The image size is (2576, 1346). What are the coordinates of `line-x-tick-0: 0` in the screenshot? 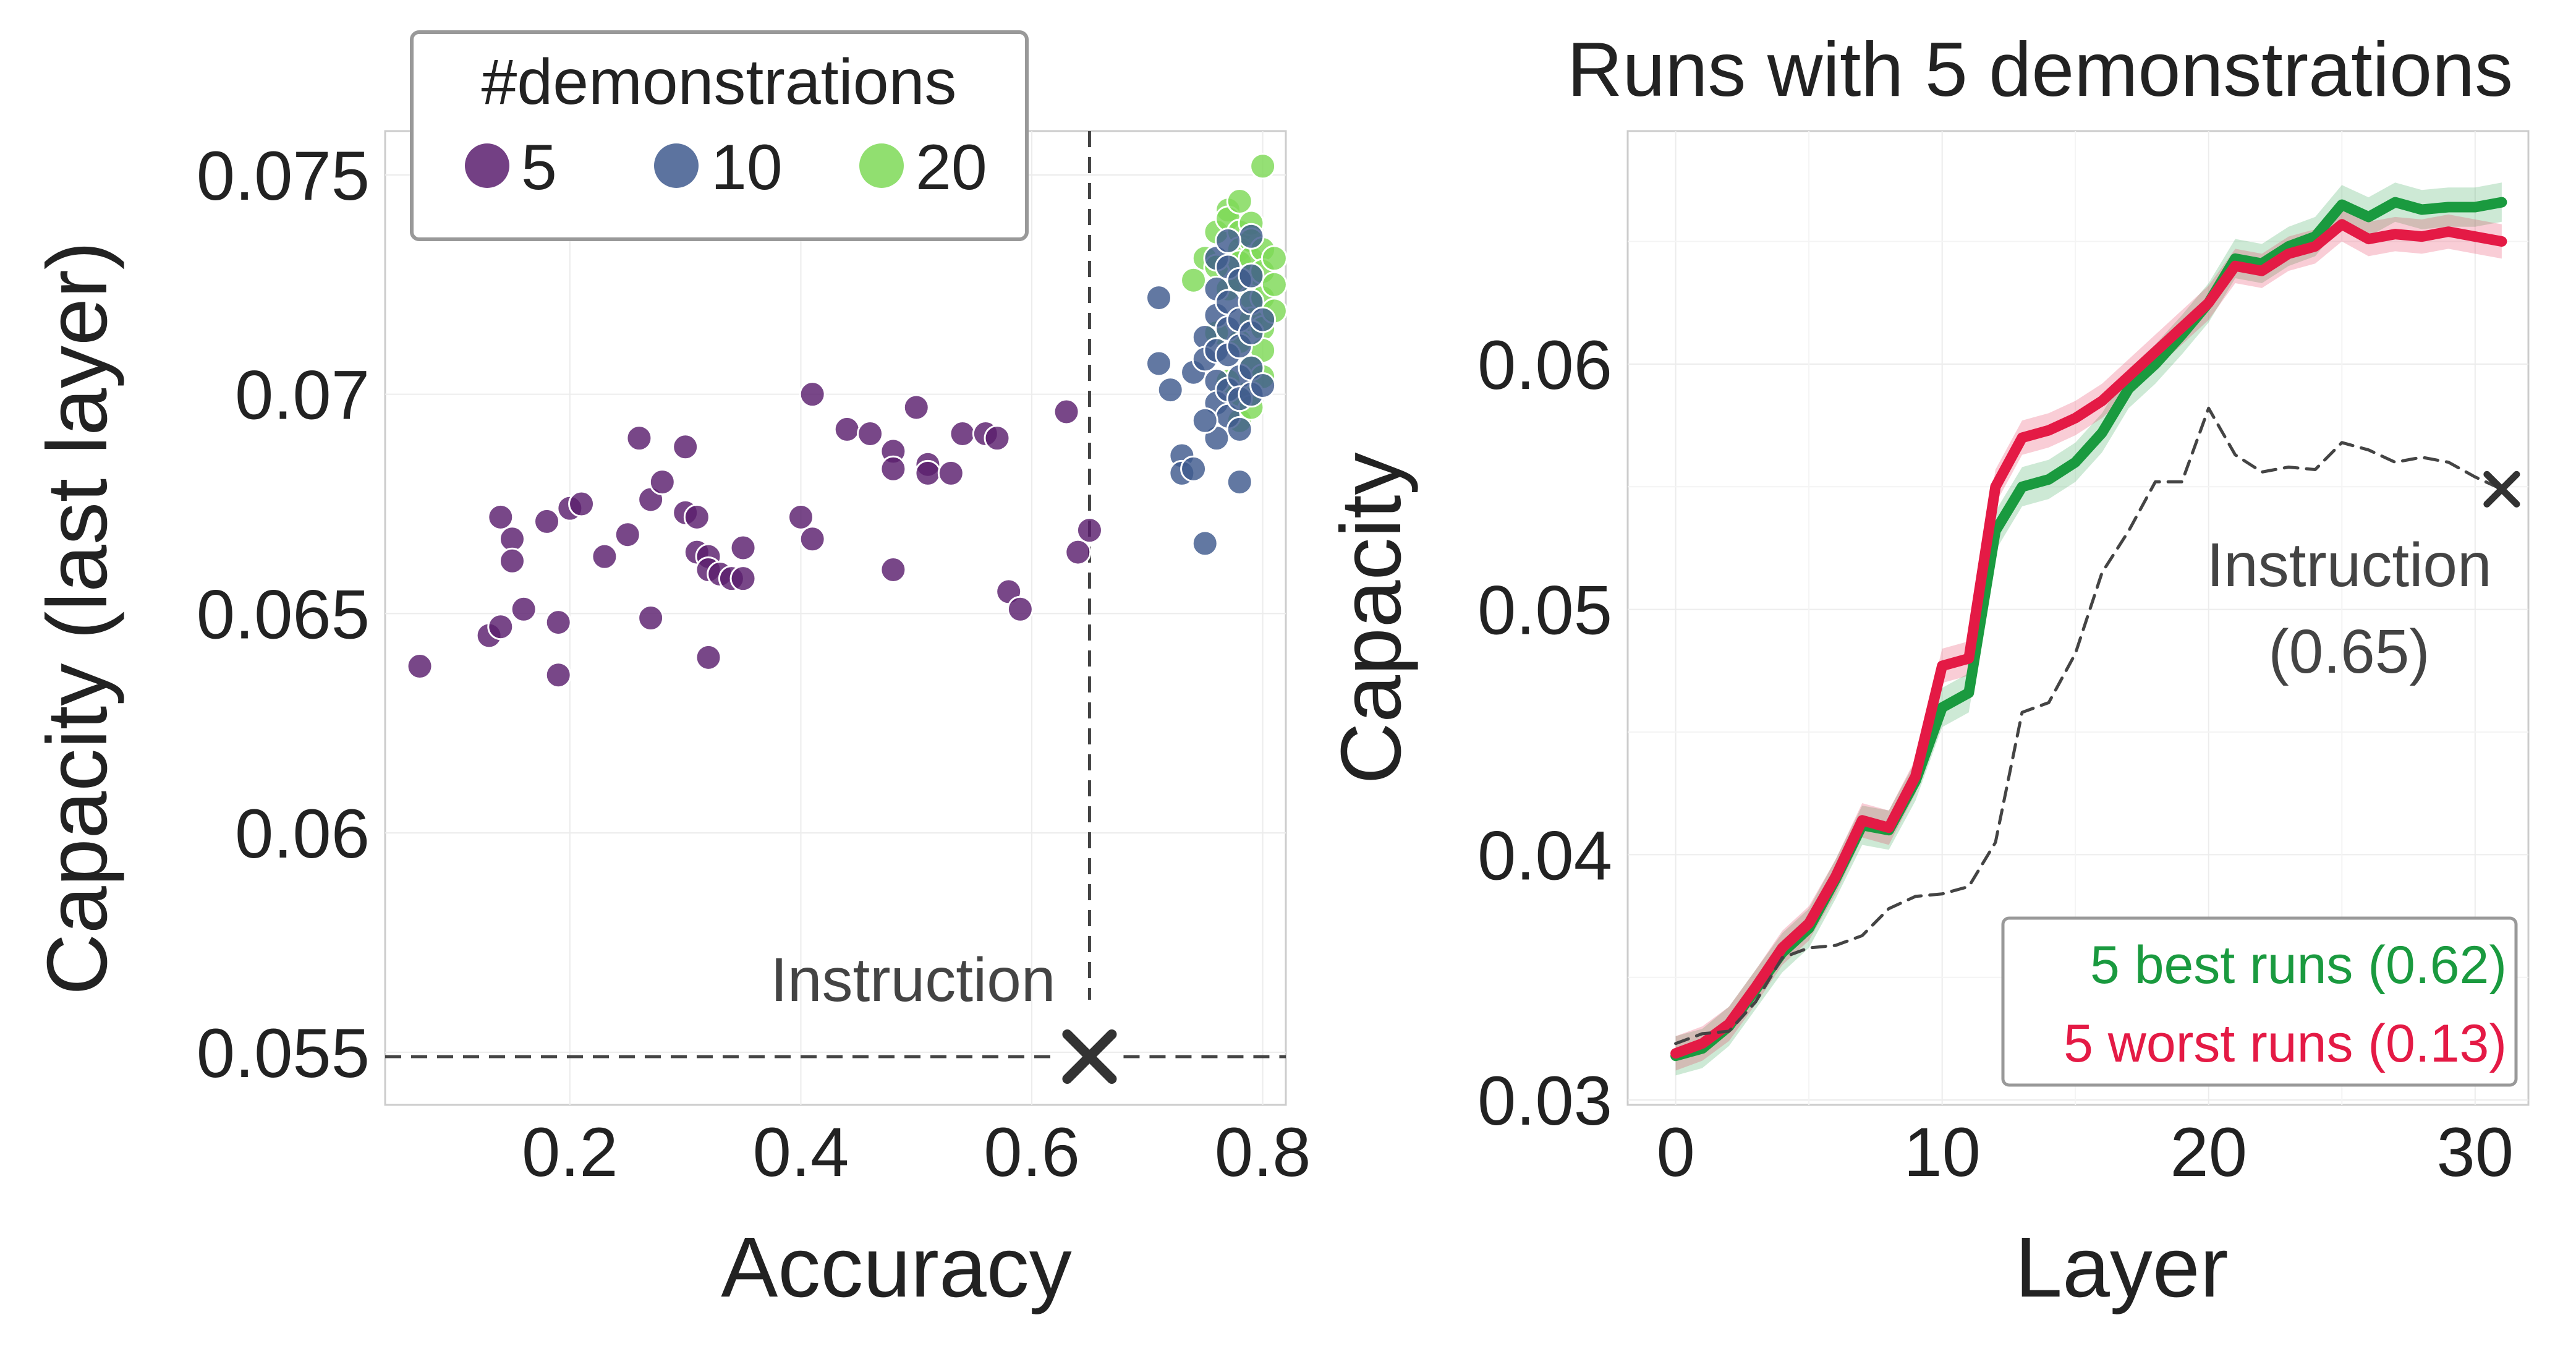 It's located at (1675, 1152).